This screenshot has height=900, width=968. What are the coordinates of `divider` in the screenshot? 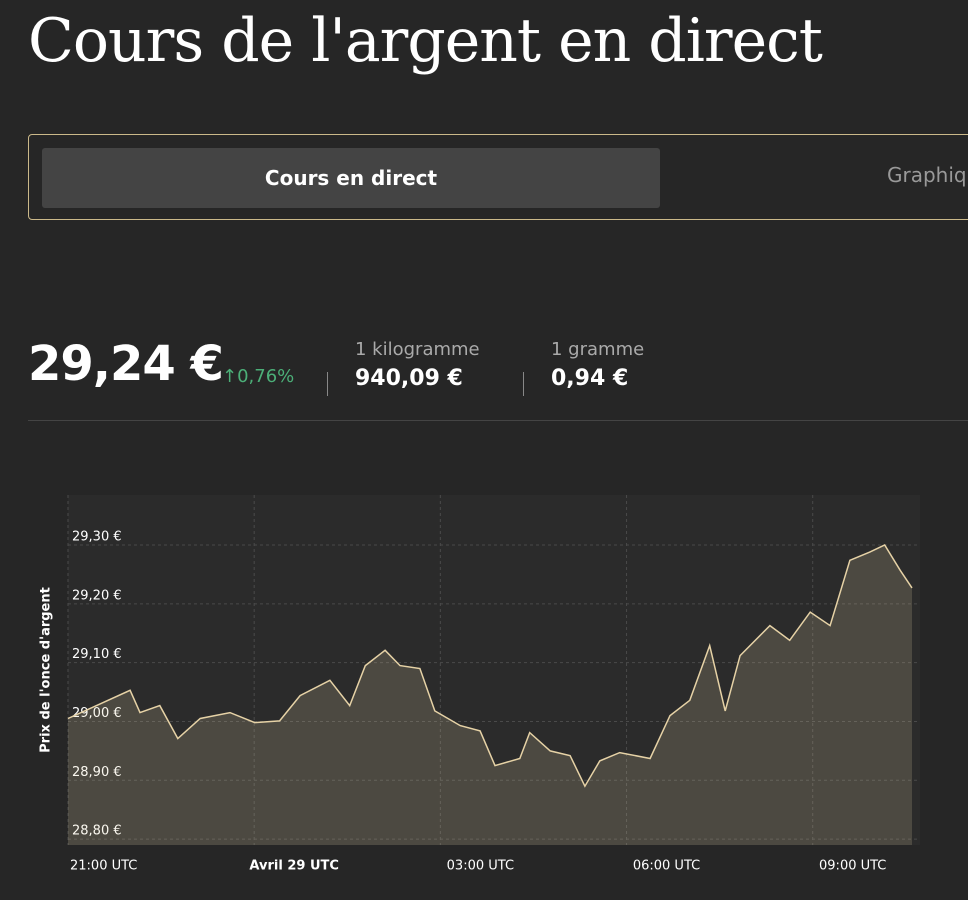 It's located at (498, 420).